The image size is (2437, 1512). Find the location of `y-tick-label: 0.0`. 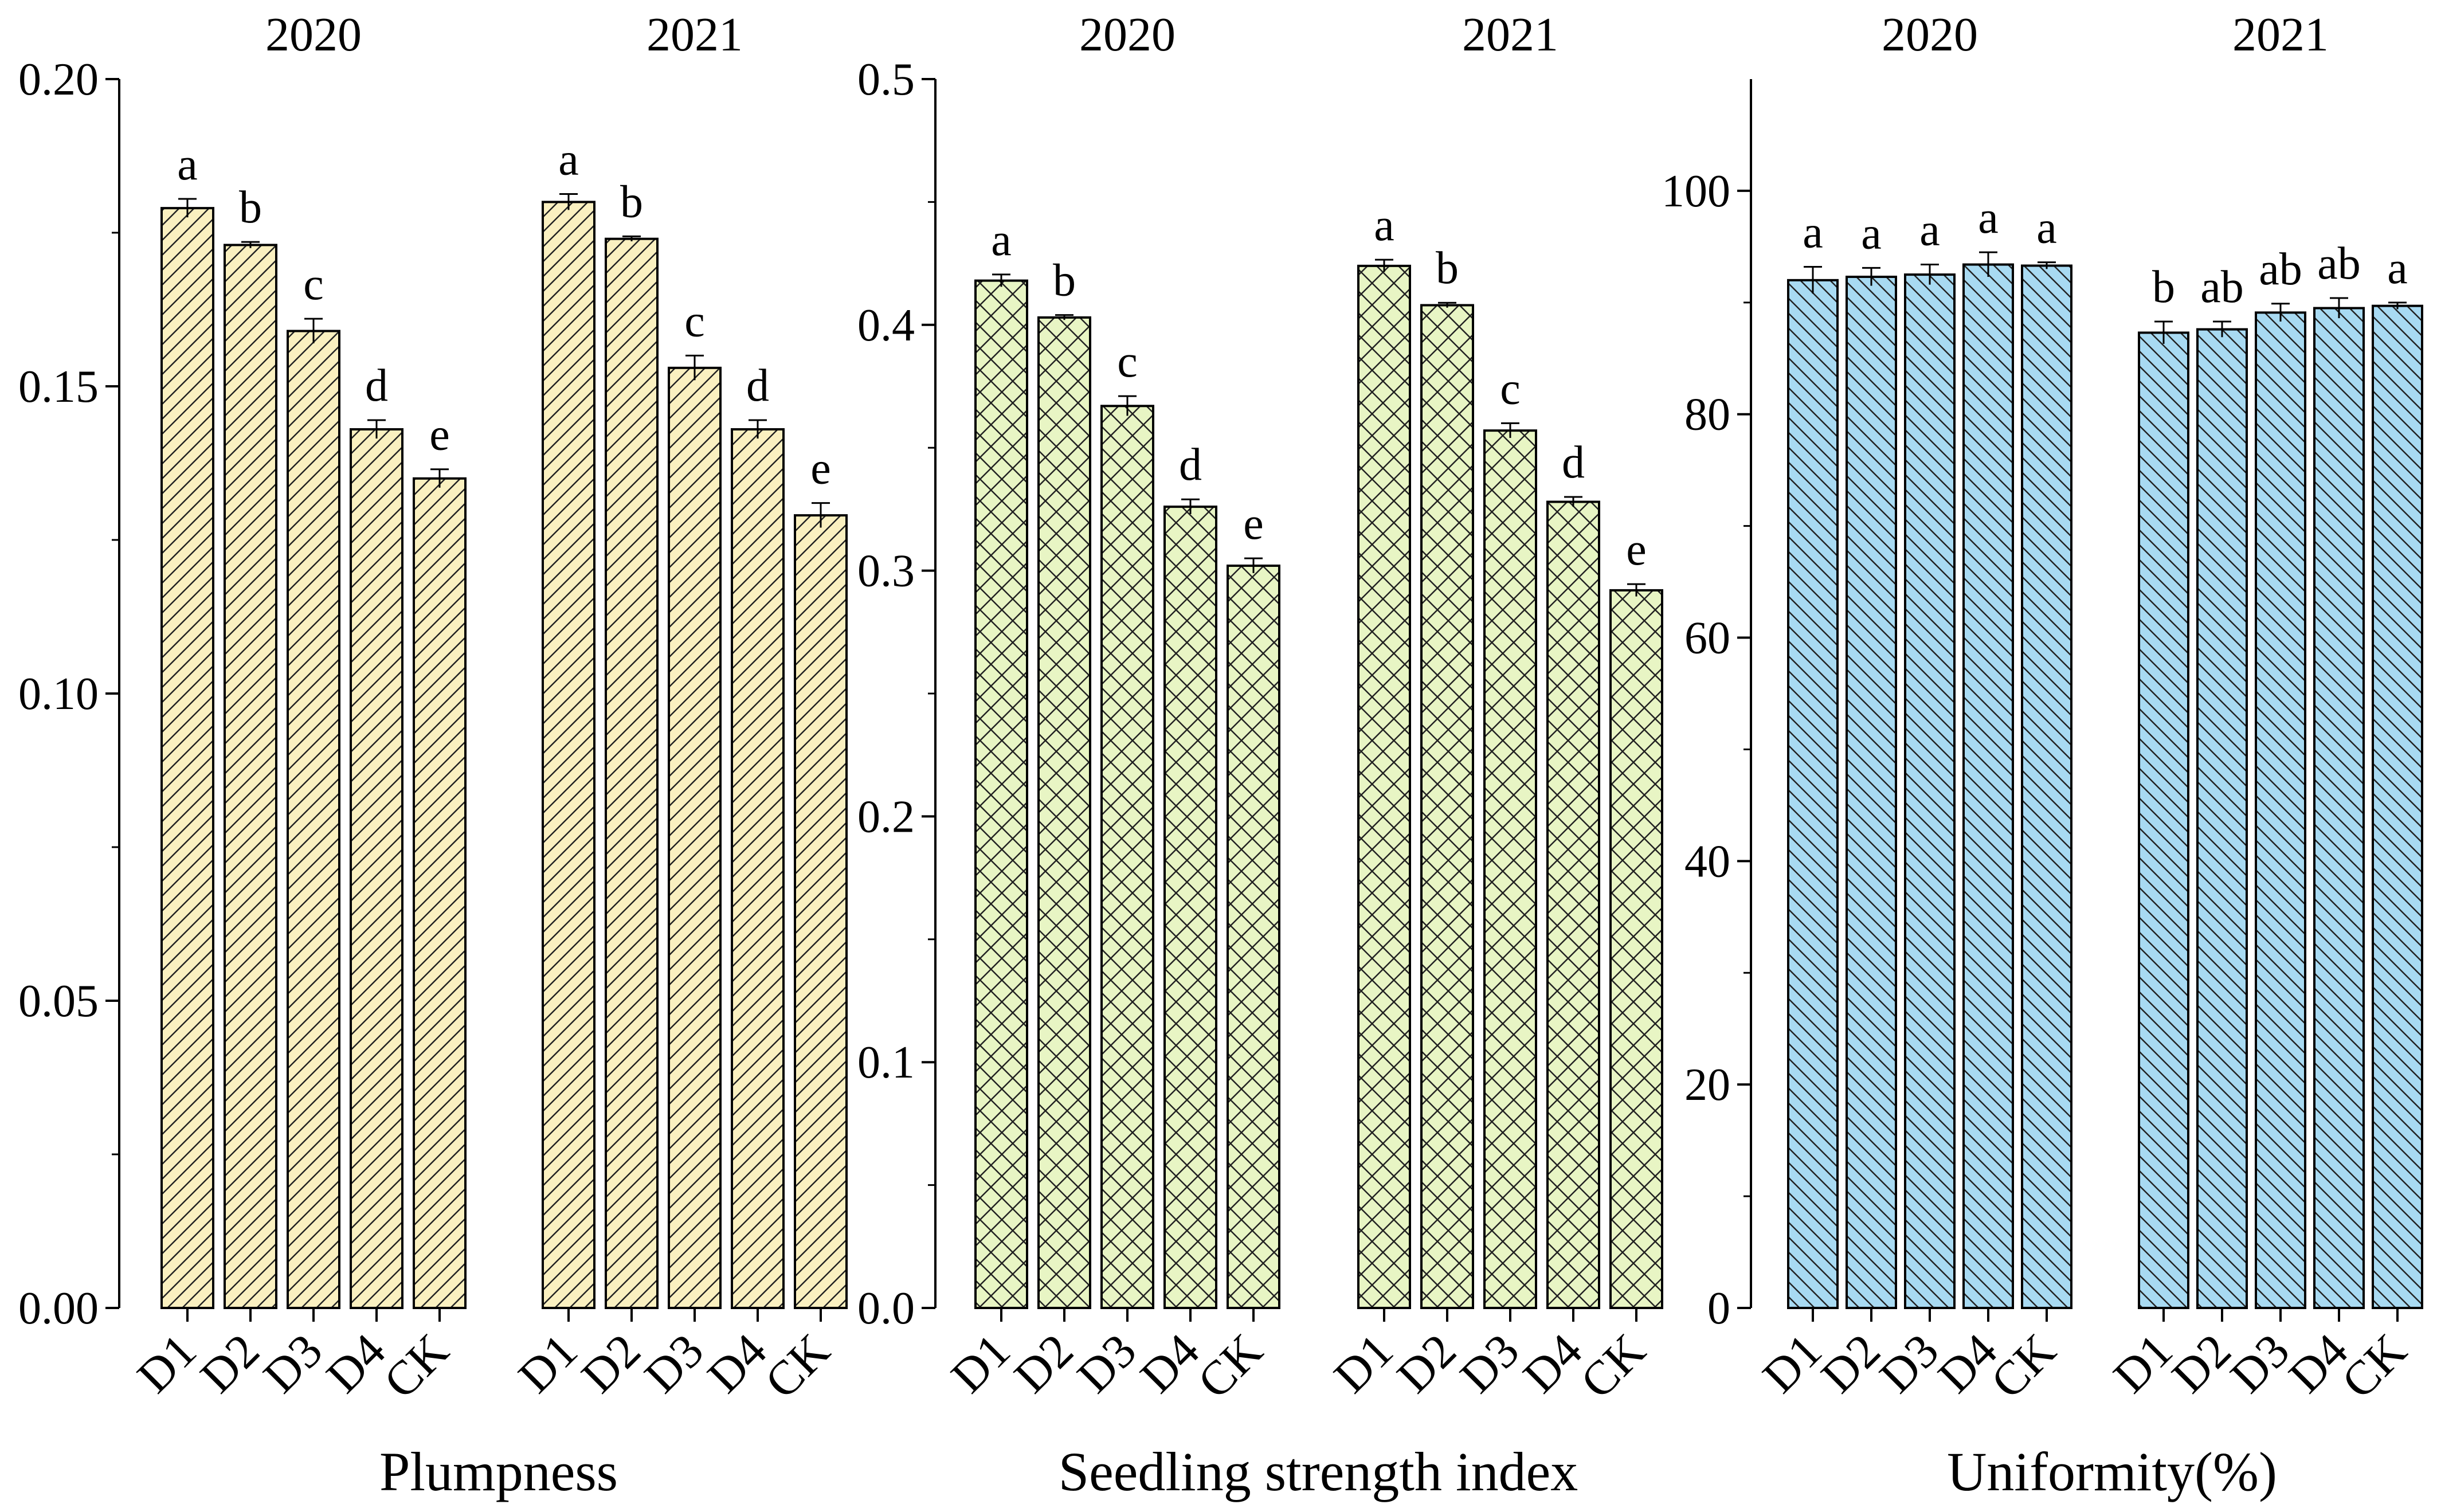

y-tick-label: 0.0 is located at coordinates (886, 1308).